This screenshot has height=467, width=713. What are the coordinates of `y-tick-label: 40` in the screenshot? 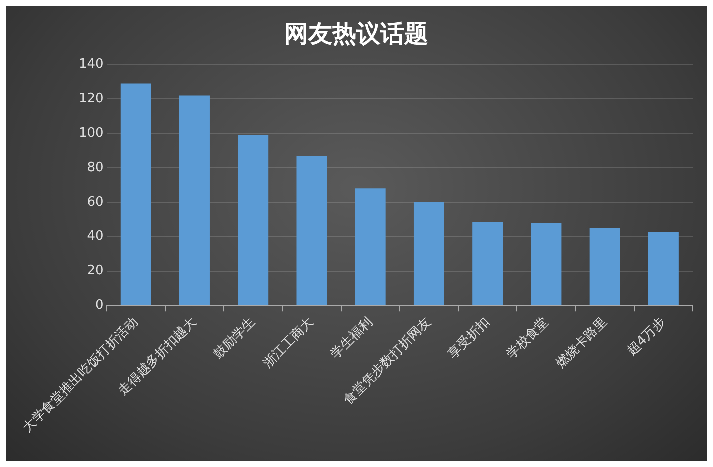 It's located at (95, 236).